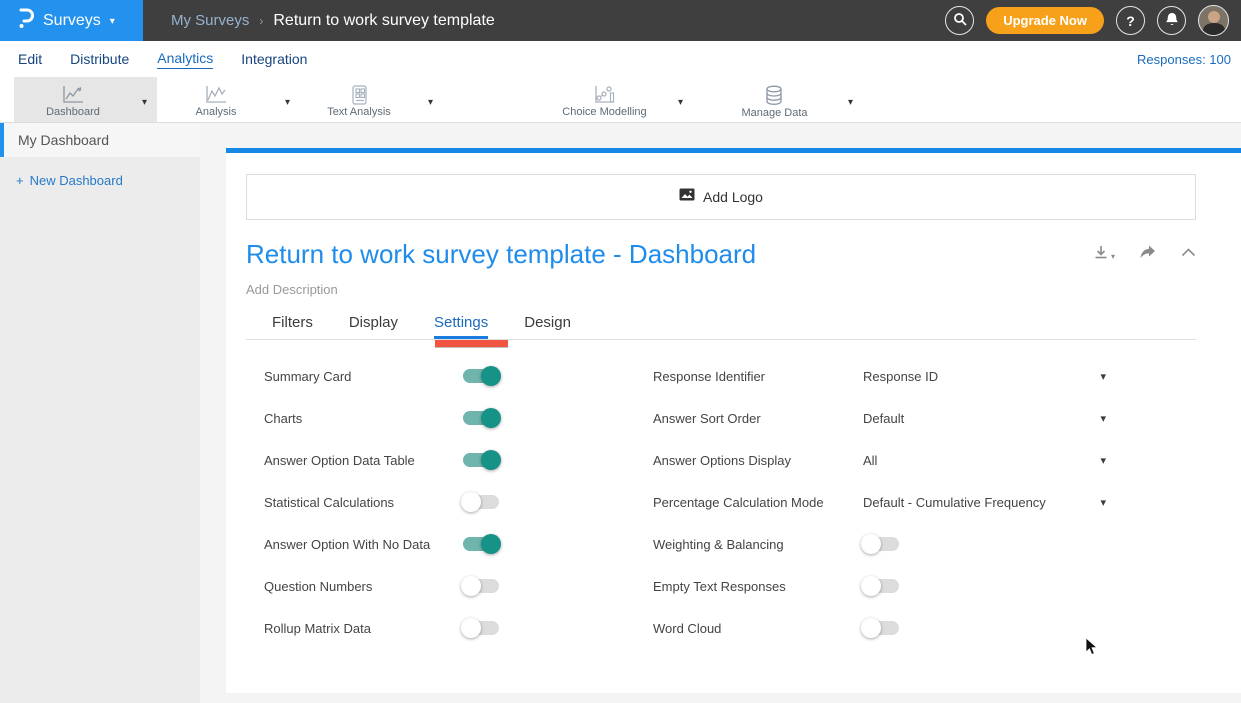 The width and height of the screenshot is (1241, 703). Describe the element at coordinates (216, 95) in the screenshot. I see `analysis-chart-icon` at that location.